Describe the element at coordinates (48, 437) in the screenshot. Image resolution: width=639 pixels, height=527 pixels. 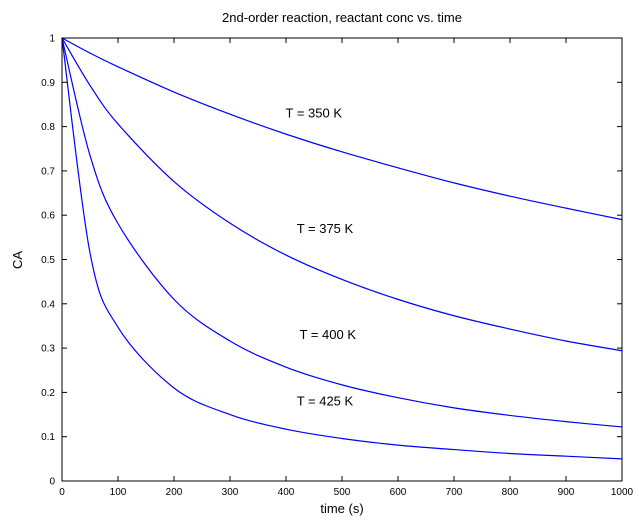
I see `y-tick-label: 0.1` at that location.